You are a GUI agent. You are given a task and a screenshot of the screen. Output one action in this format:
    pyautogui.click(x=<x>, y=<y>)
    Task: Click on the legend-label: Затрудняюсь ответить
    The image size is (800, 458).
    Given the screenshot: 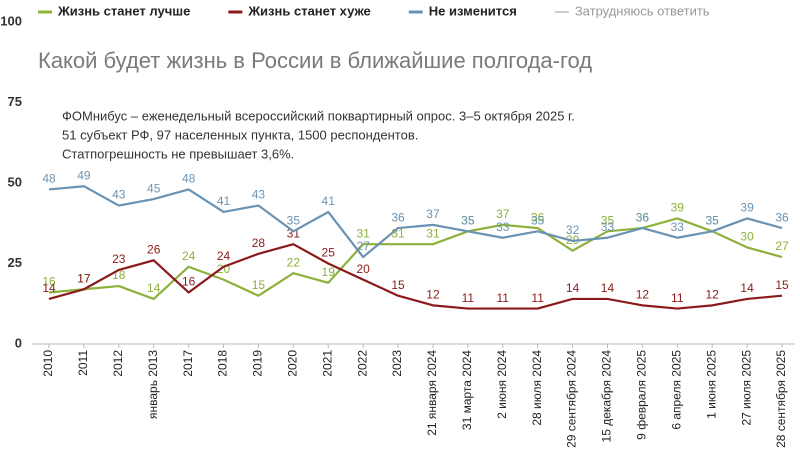 What is the action you would take?
    pyautogui.click(x=642, y=10)
    